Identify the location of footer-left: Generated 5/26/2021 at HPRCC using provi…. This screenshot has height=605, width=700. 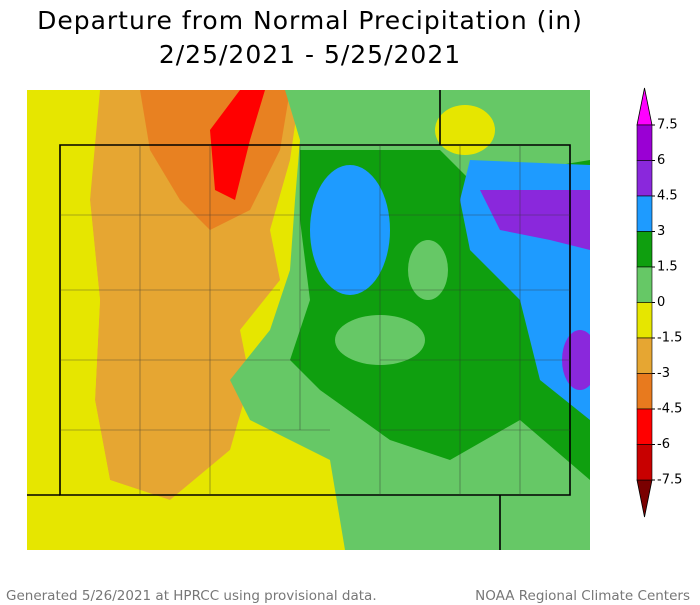
(191, 596).